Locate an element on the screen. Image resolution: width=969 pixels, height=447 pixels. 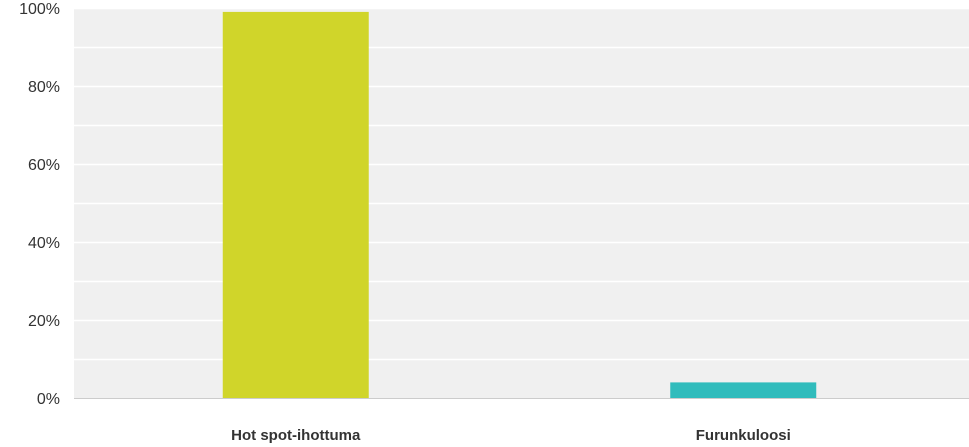
y-tick-label: 20% is located at coordinates (44, 321).